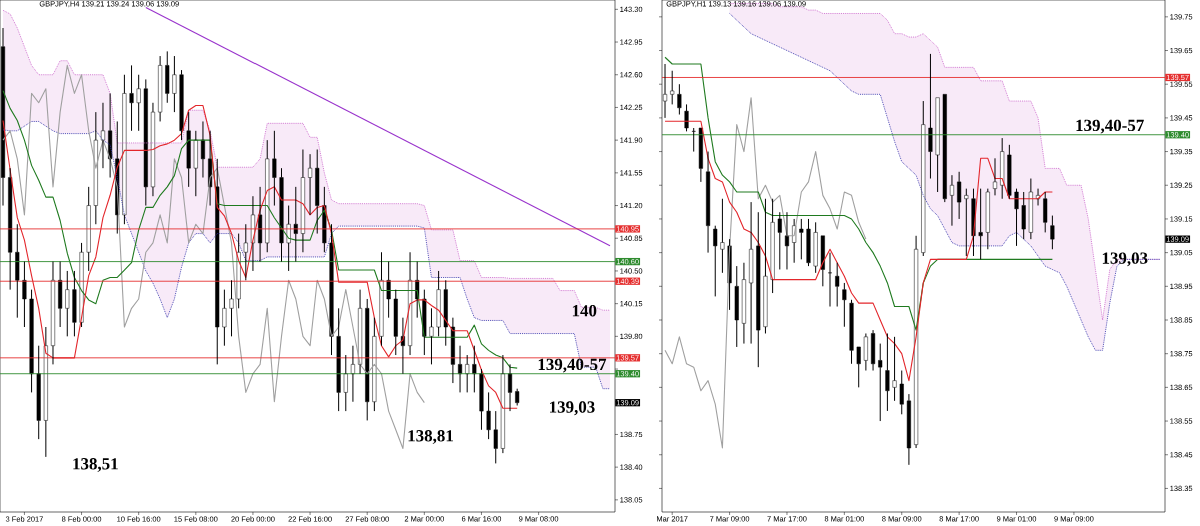 The image size is (1200, 526). What do you see at coordinates (765, 273) in the screenshot?
I see `line-series` at bounding box center [765, 273].